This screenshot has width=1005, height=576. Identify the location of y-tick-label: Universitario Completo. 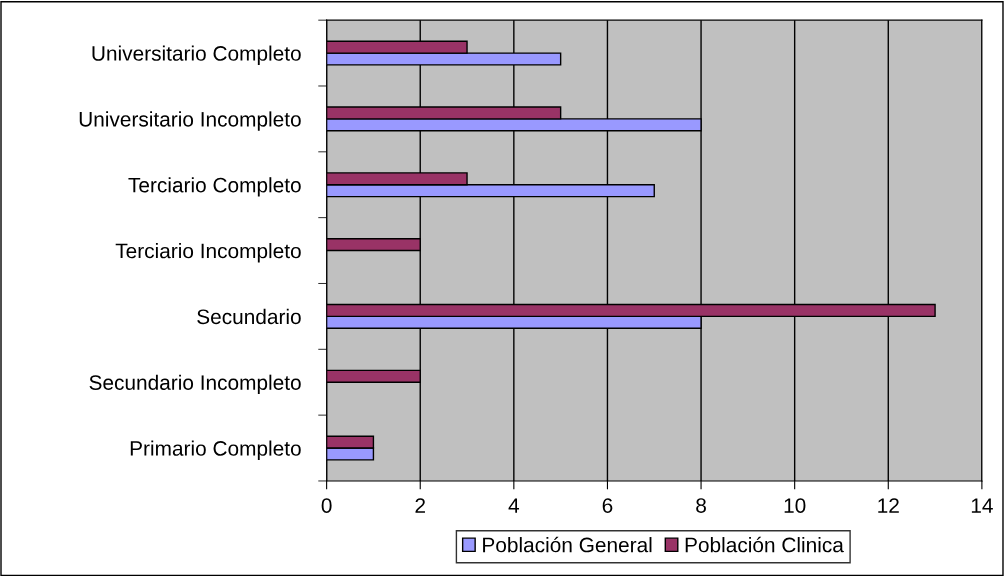
(196, 55).